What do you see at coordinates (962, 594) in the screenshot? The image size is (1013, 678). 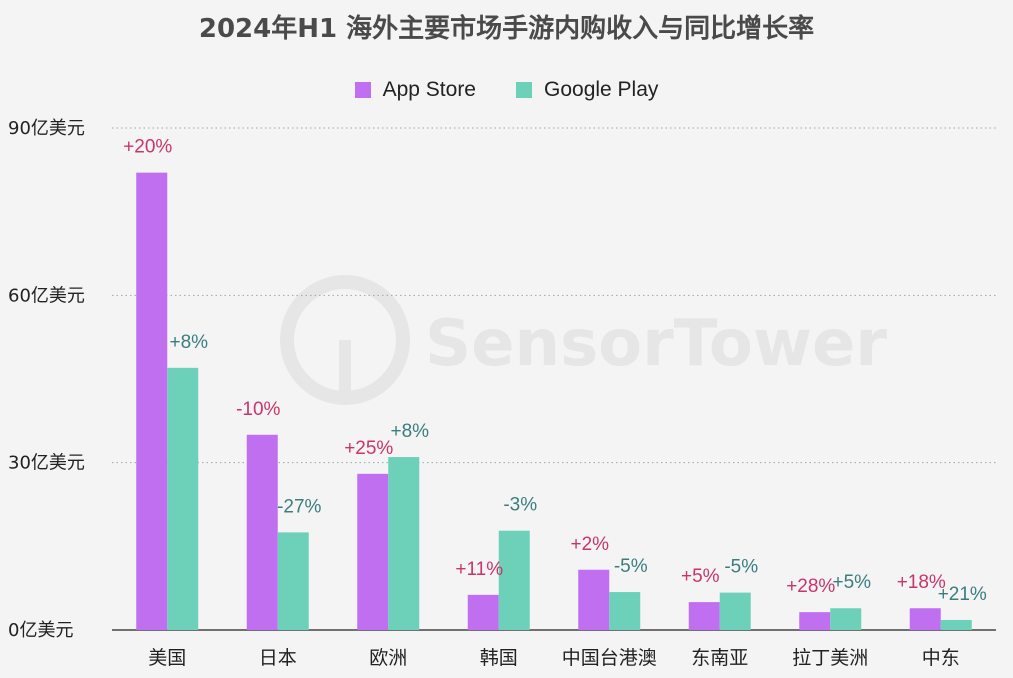 I see `growth-label-google-play: +21%` at bounding box center [962, 594].